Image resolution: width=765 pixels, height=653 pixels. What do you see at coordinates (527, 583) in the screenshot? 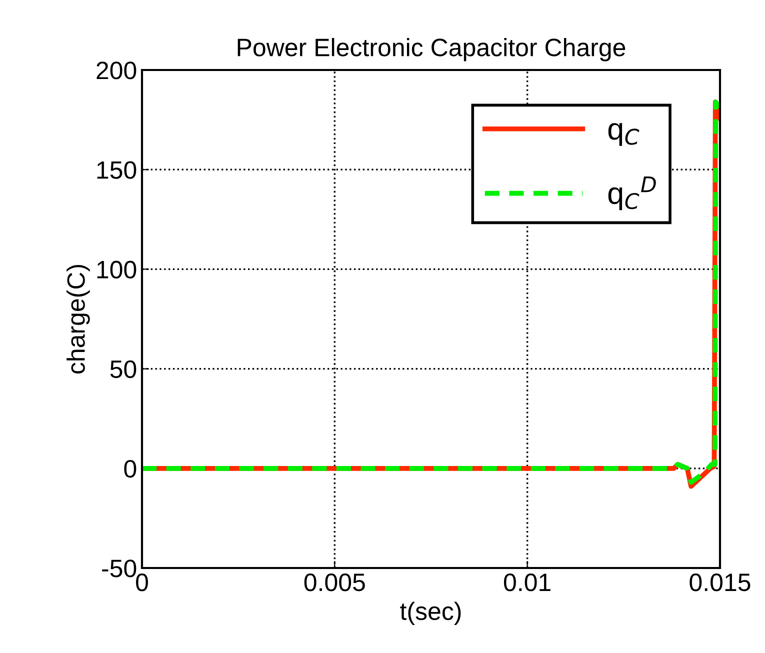
I see `x-tick-label: 0.01` at bounding box center [527, 583].